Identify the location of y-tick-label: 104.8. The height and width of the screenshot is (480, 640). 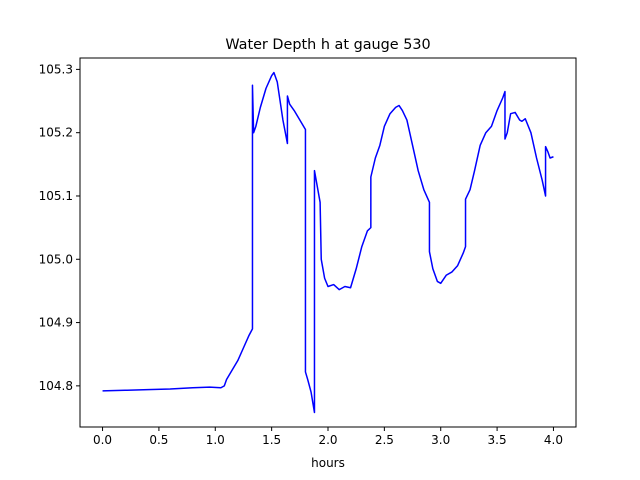
(56, 386).